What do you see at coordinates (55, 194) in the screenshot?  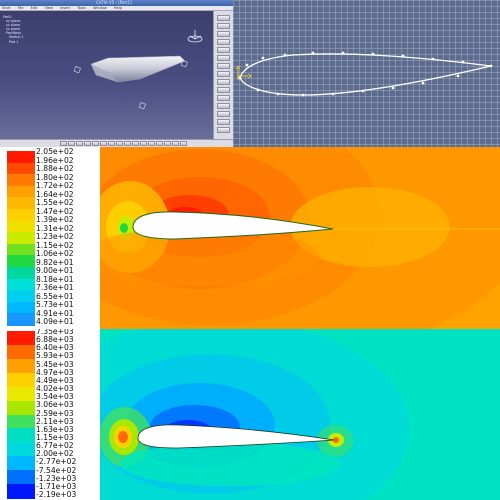 I see `colorbar-label: 1.64e+02` at bounding box center [55, 194].